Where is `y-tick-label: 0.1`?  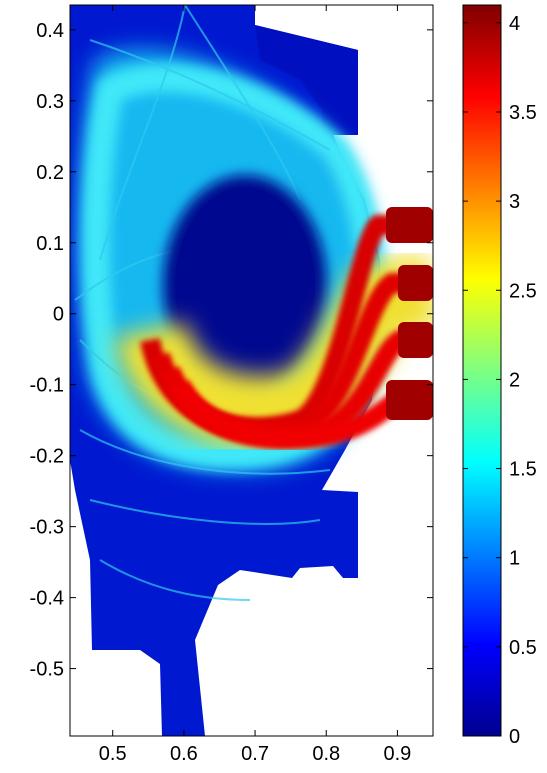
y-tick-label: 0.1 is located at coordinates (50, 244).